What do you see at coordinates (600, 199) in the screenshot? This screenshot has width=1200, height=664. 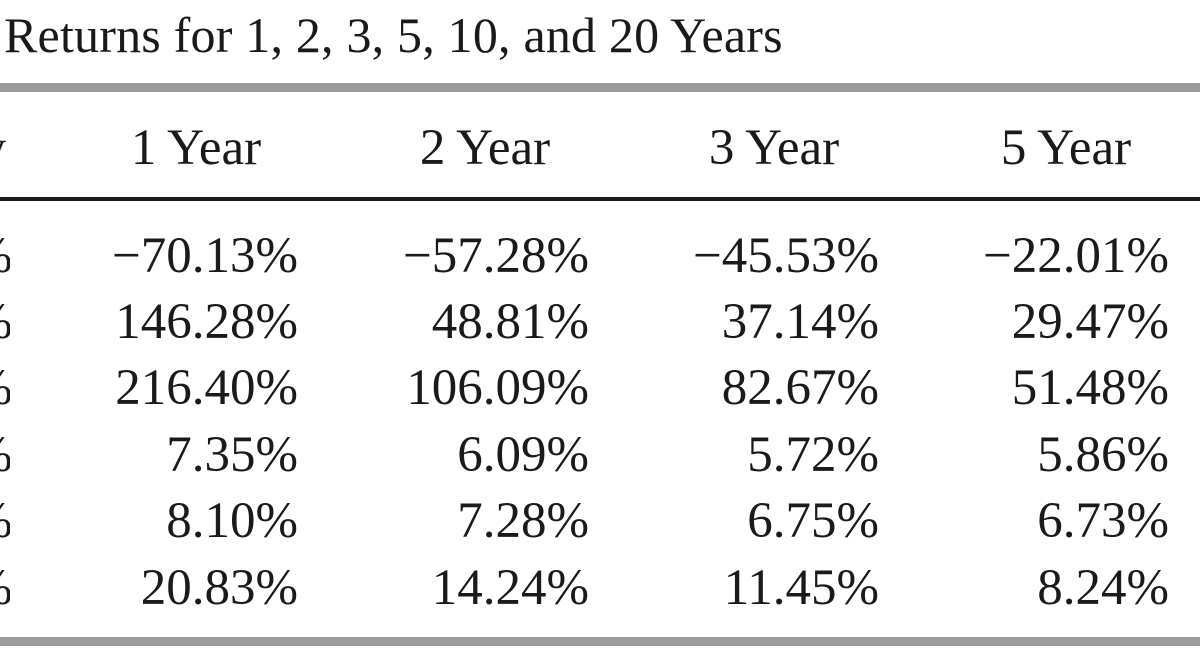 I see `table-header-rule` at bounding box center [600, 199].